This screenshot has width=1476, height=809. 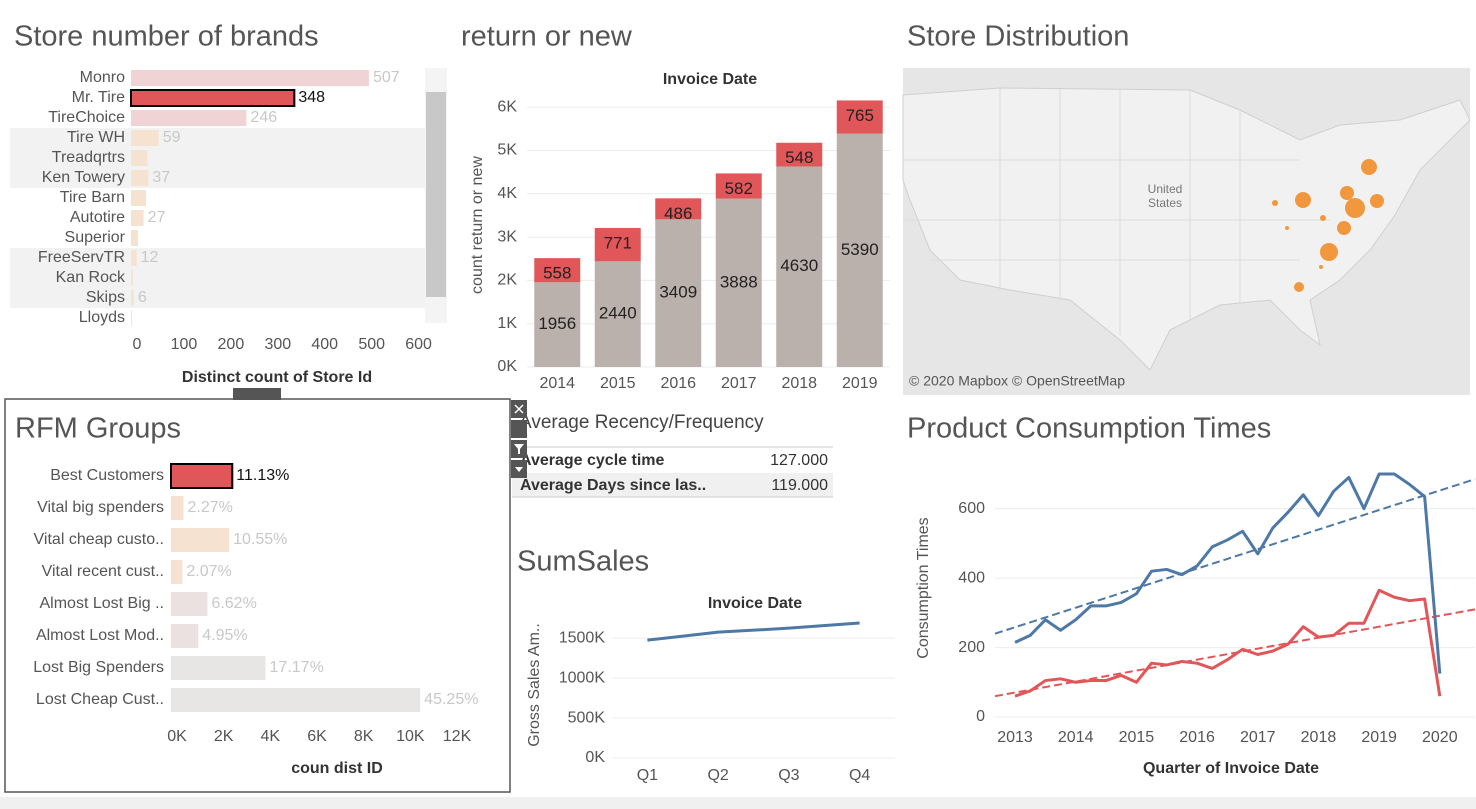 What do you see at coordinates (507, 366) in the screenshot?
I see `y-tick-label: 0K` at bounding box center [507, 366].